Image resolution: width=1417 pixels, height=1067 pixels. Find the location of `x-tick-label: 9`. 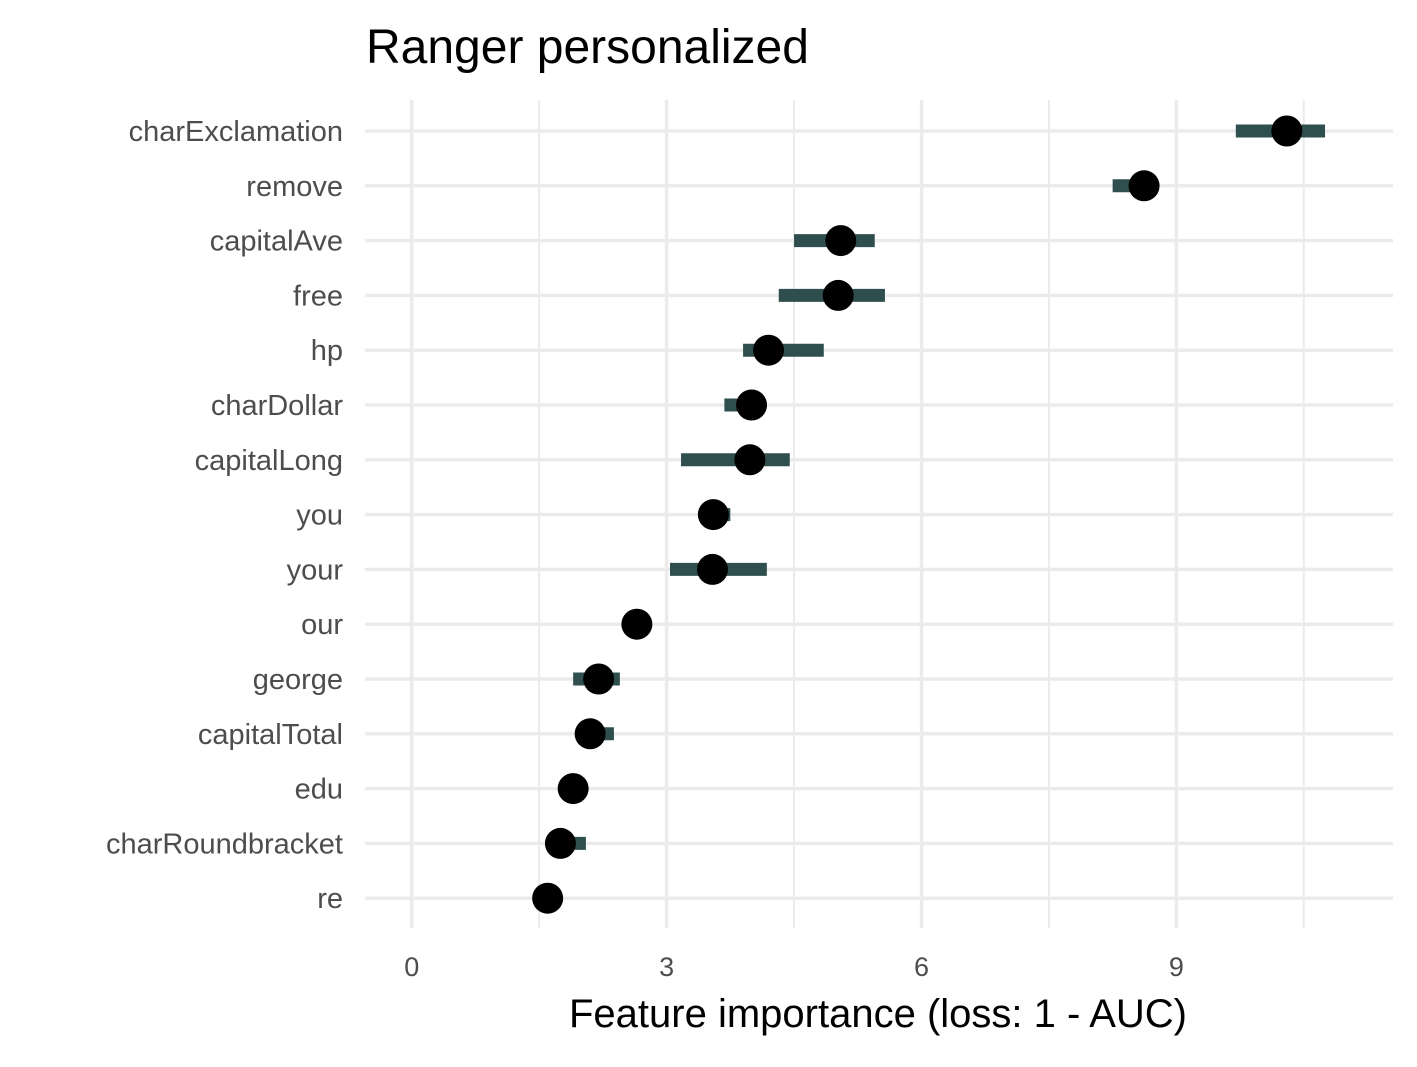

x-tick-label: 9 is located at coordinates (1176, 967).